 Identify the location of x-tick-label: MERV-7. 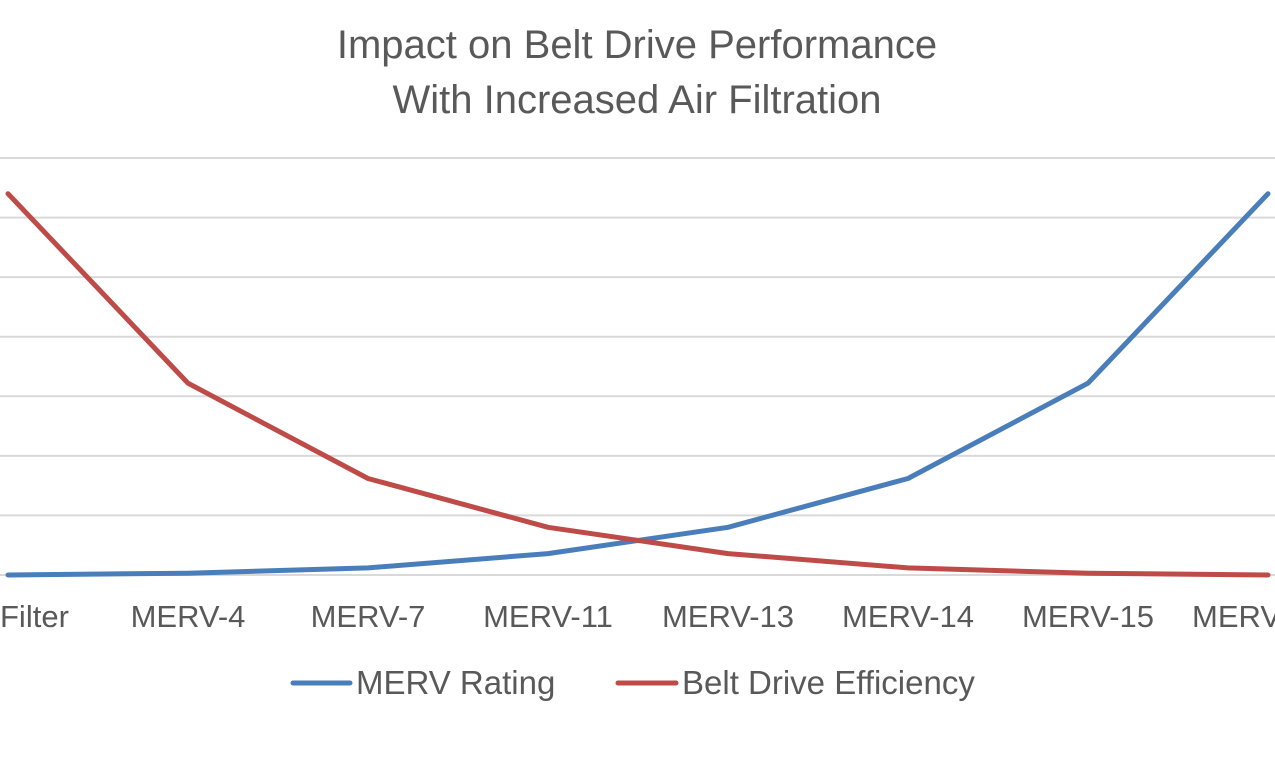
(368, 616).